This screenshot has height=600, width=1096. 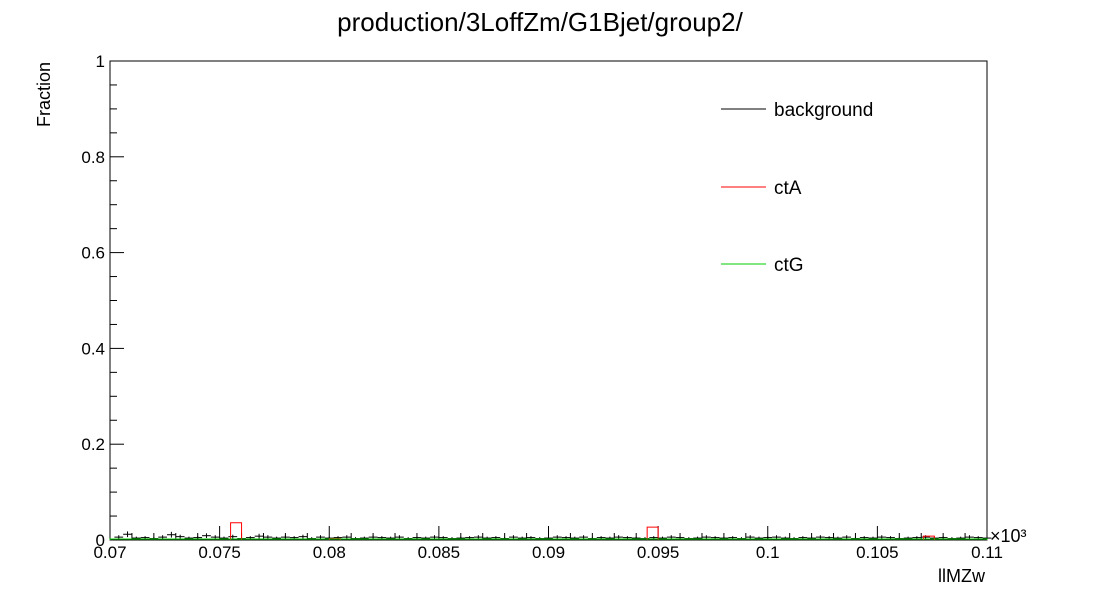 What do you see at coordinates (93, 444) in the screenshot?
I see `y-tick-label: 0.2` at bounding box center [93, 444].